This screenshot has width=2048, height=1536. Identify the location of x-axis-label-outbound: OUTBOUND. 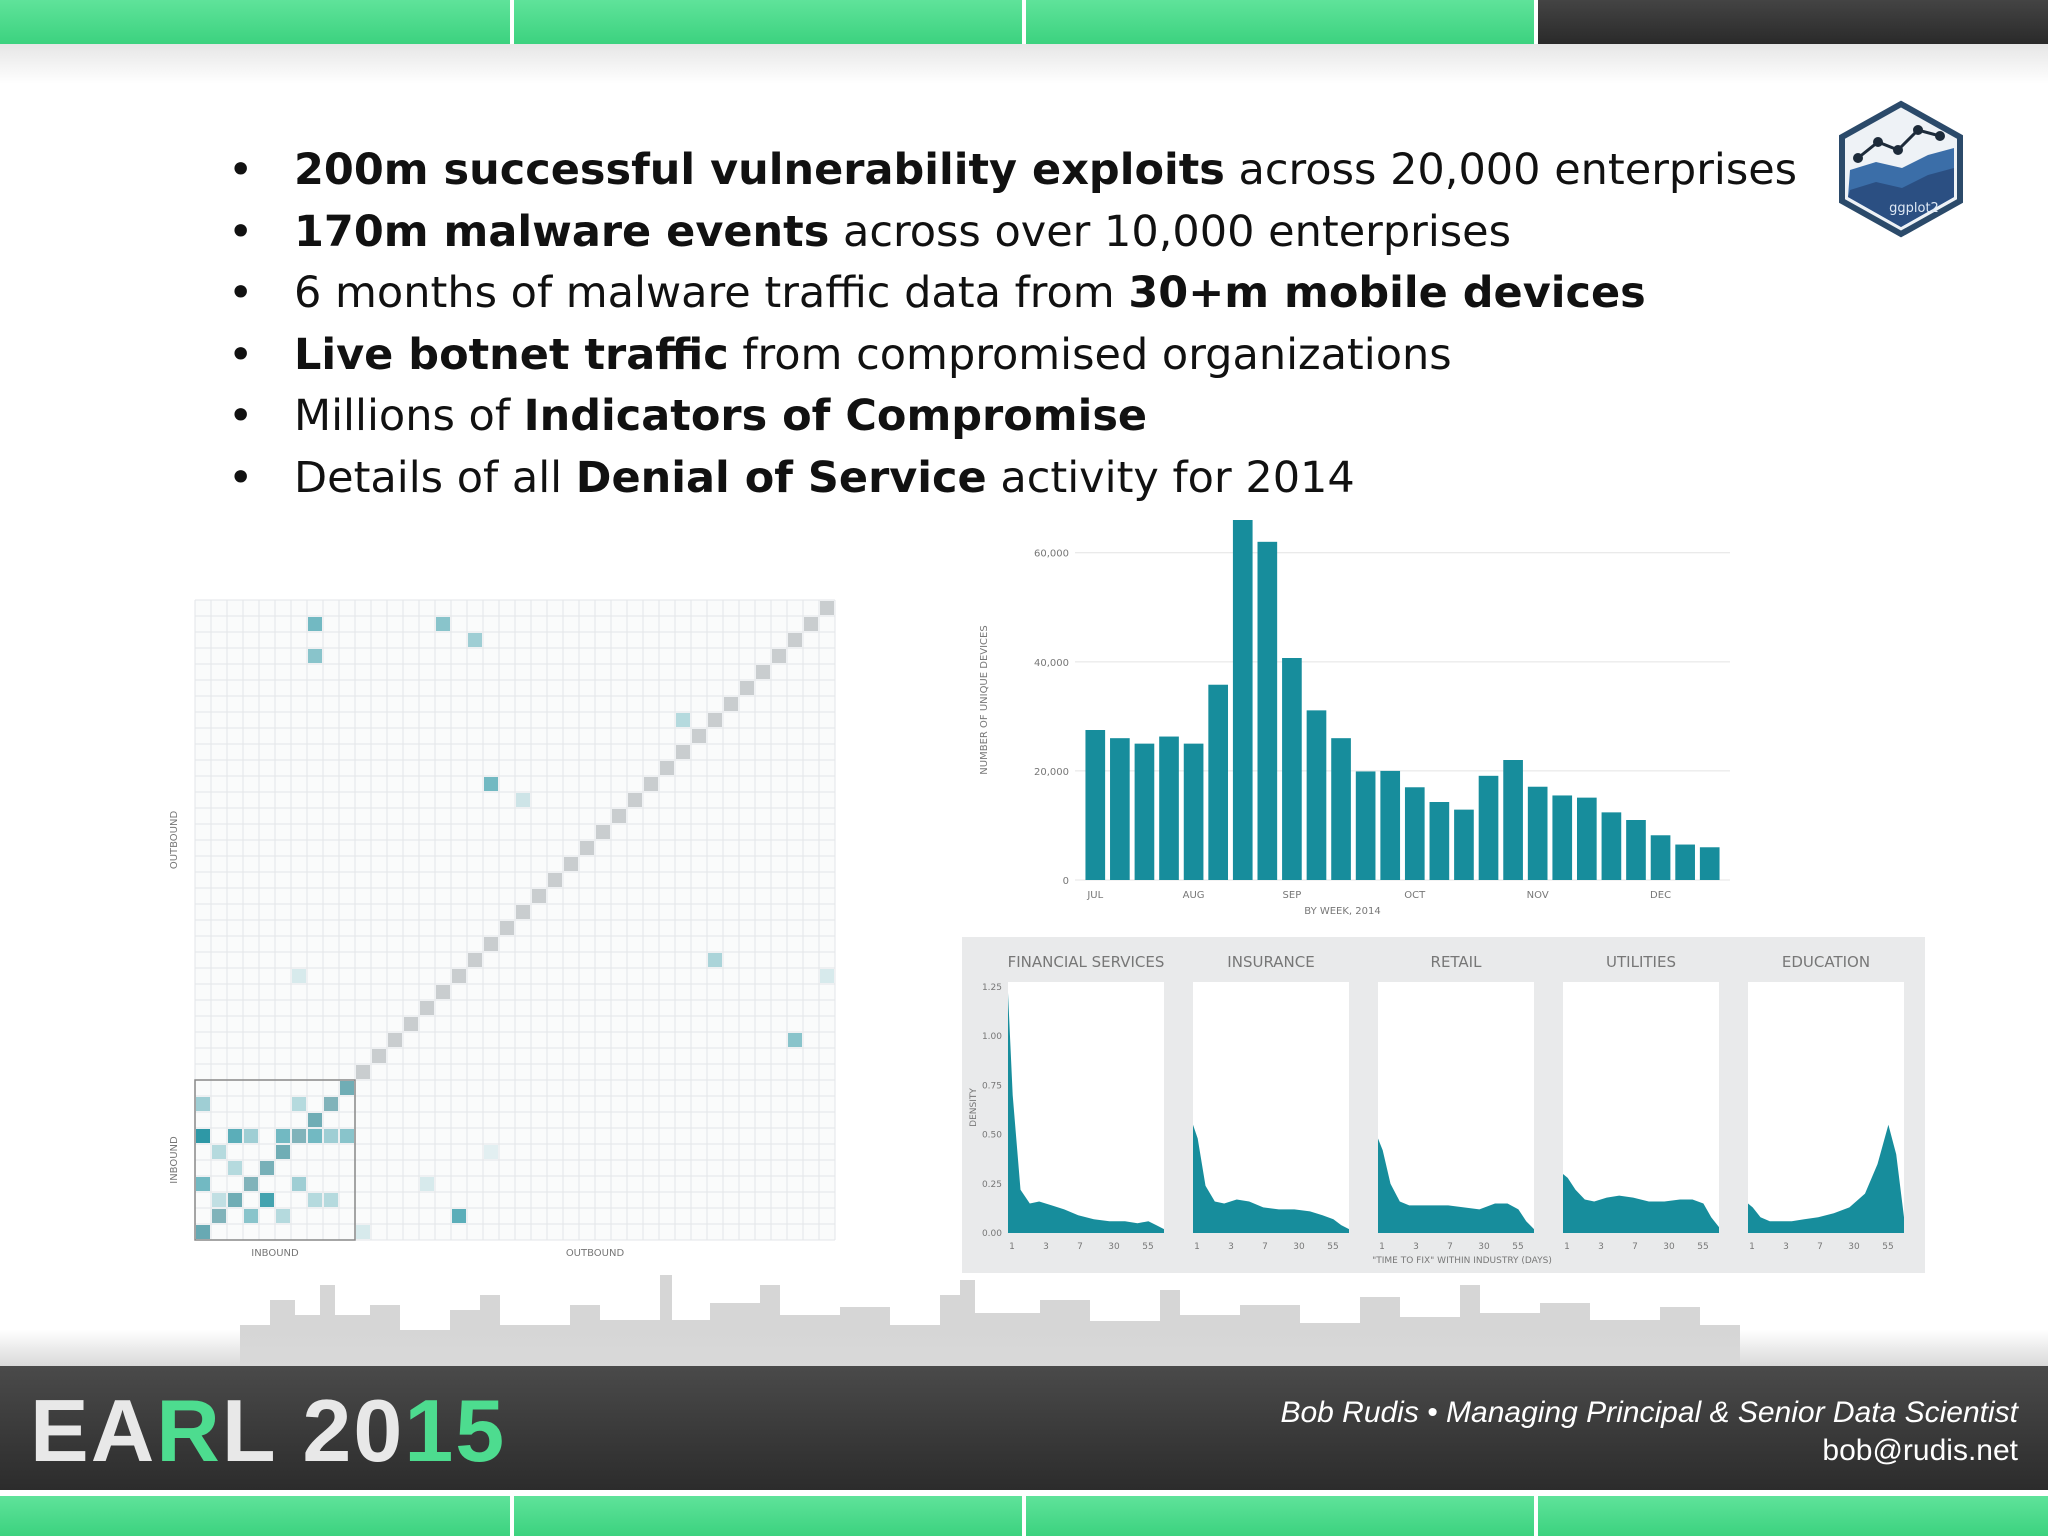
(595, 1253).